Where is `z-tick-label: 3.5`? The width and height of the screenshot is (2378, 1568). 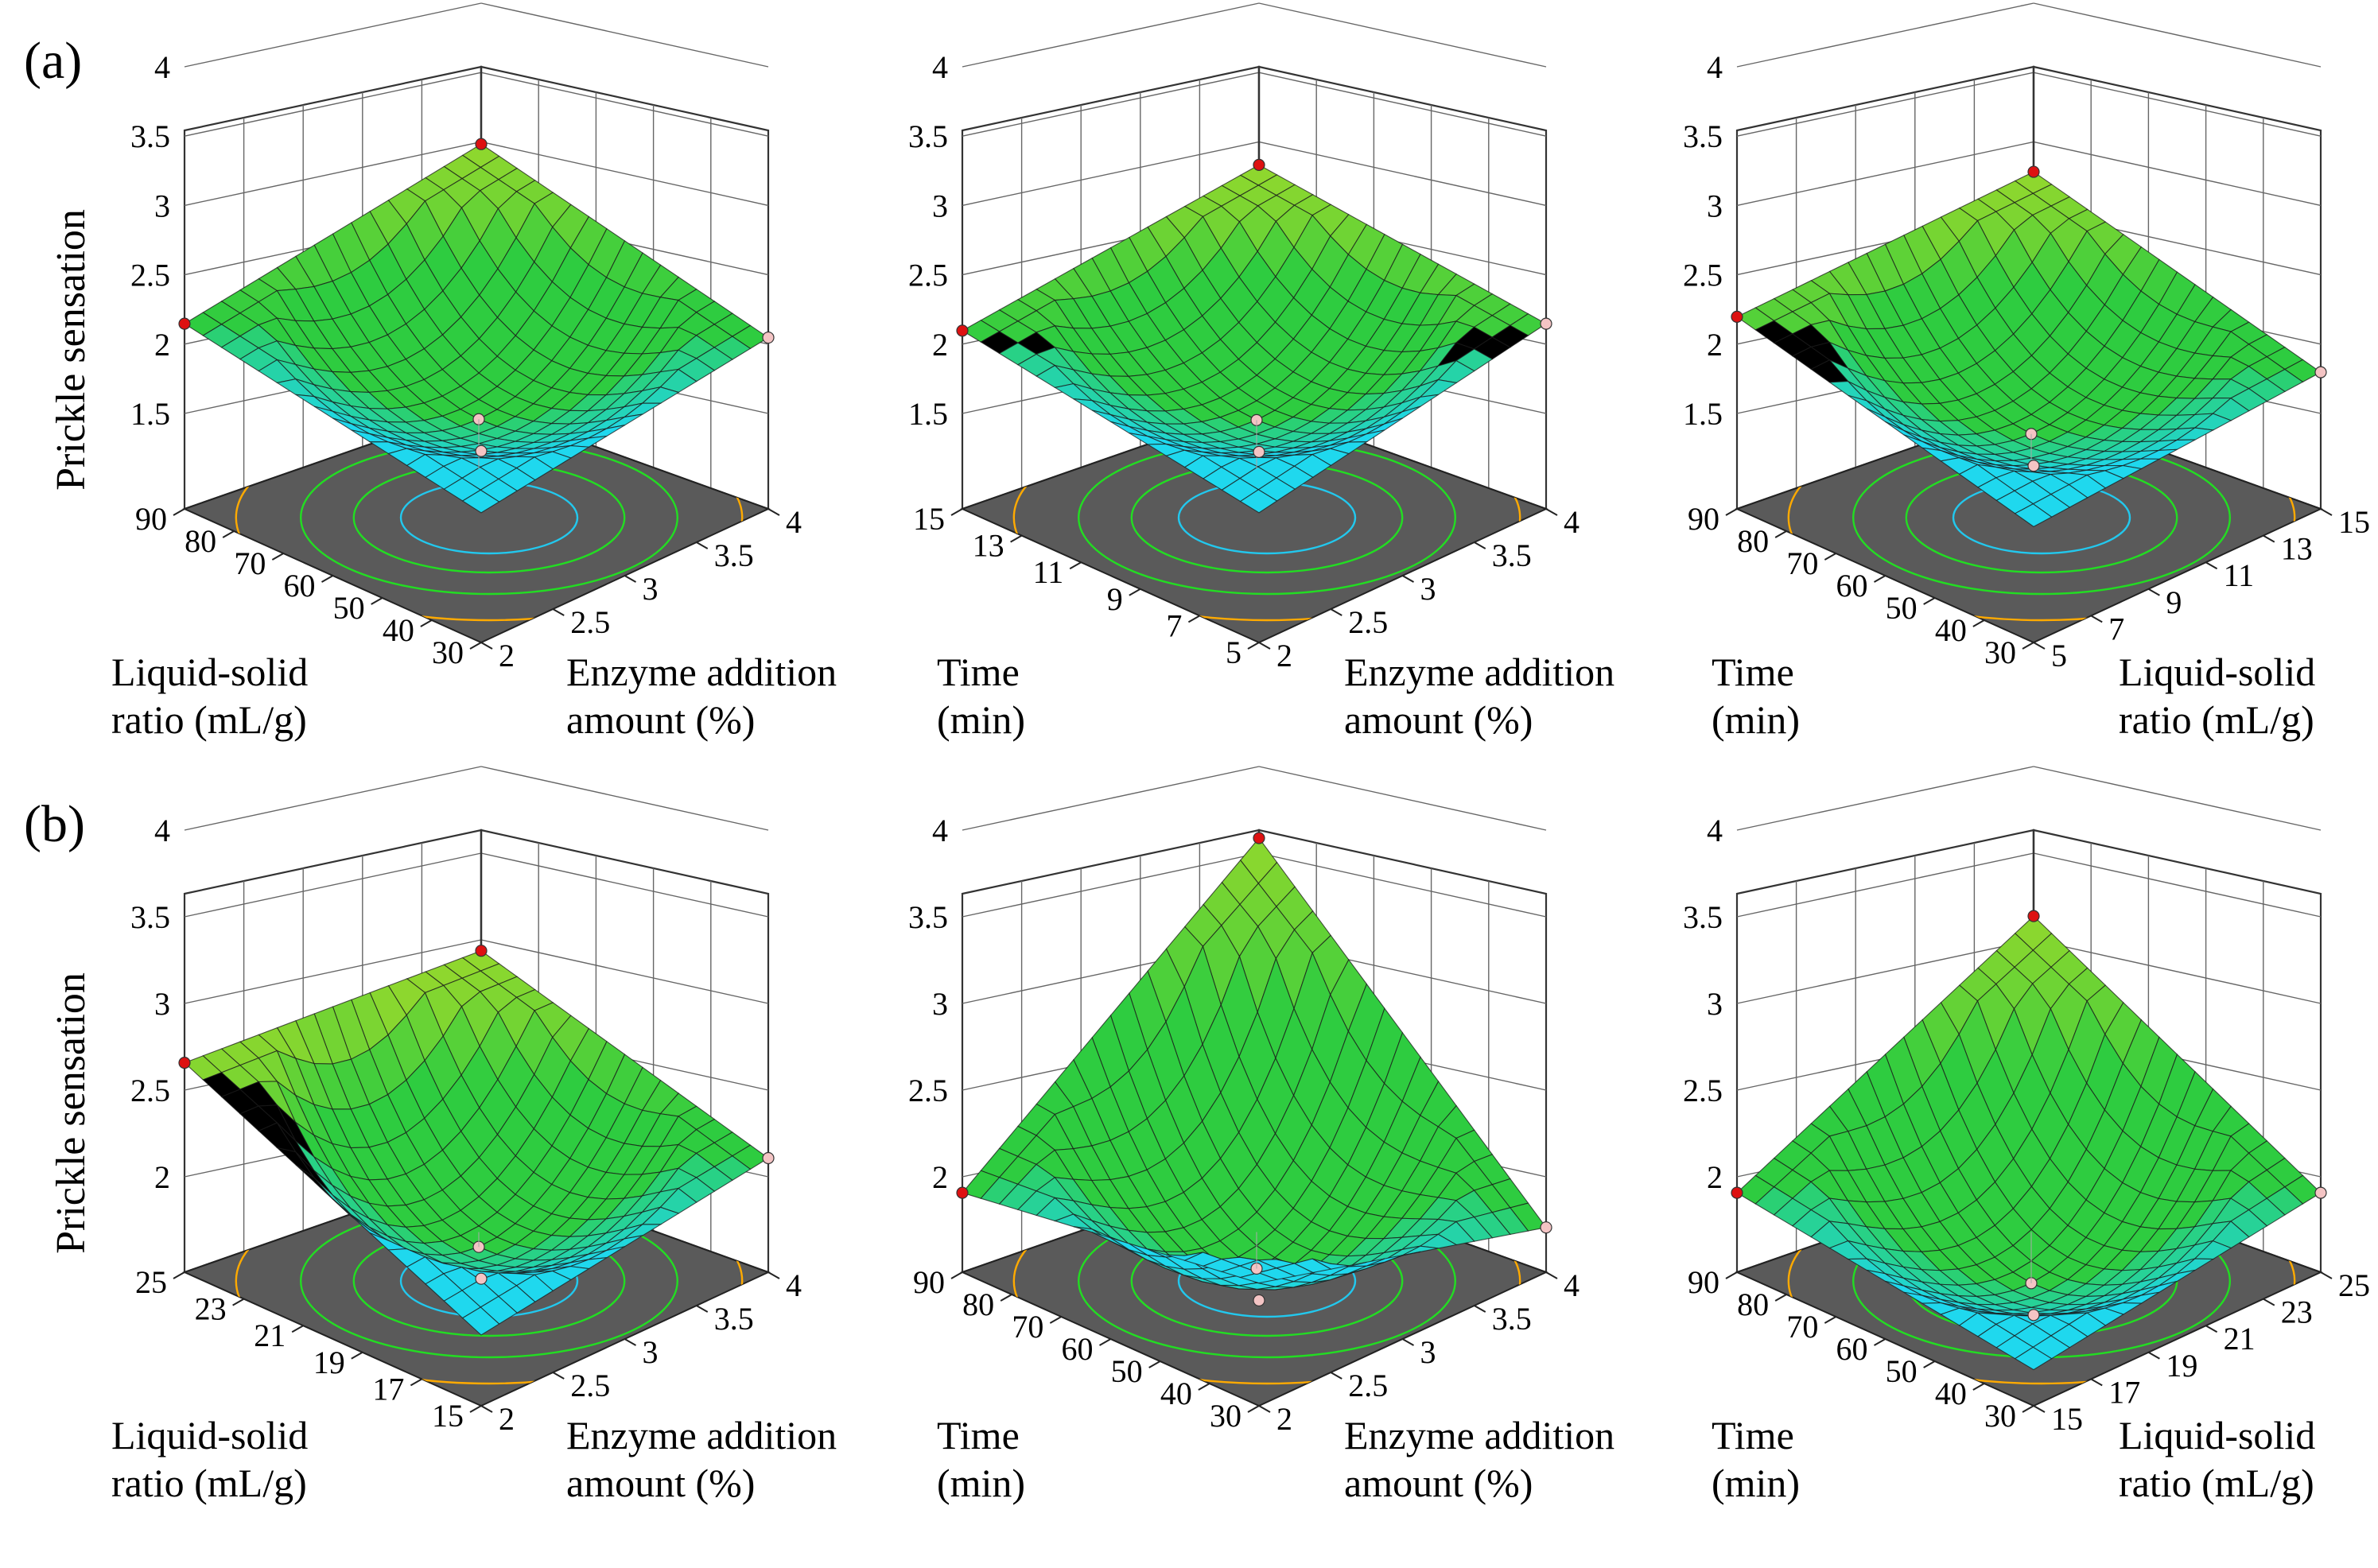
z-tick-label: 3.5 is located at coordinates (1703, 136).